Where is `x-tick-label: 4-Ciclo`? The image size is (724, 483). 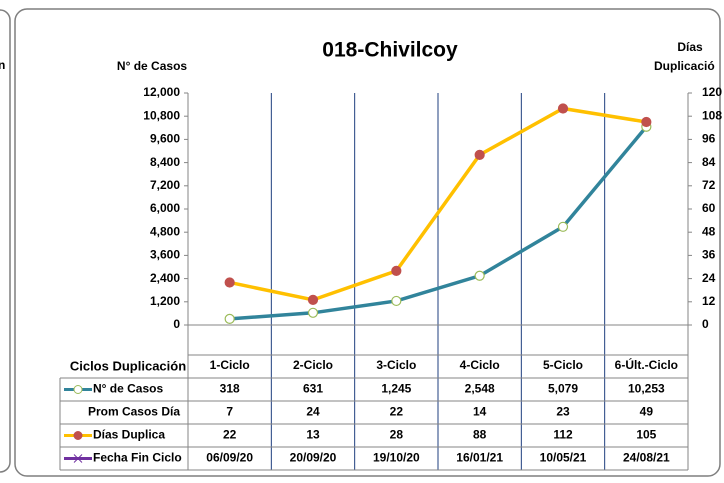 x-tick-label: 4-Ciclo is located at coordinates (480, 365).